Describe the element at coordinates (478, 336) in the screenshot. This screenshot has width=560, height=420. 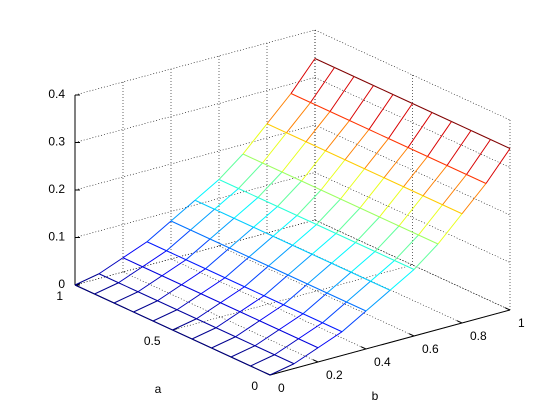
I see `x-tick-label: 0.8` at that location.